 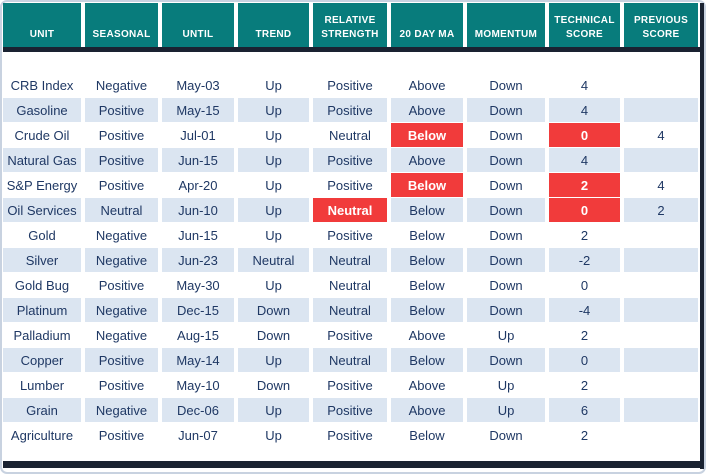 I want to click on cell-previous-score: 2, so click(x=661, y=210).